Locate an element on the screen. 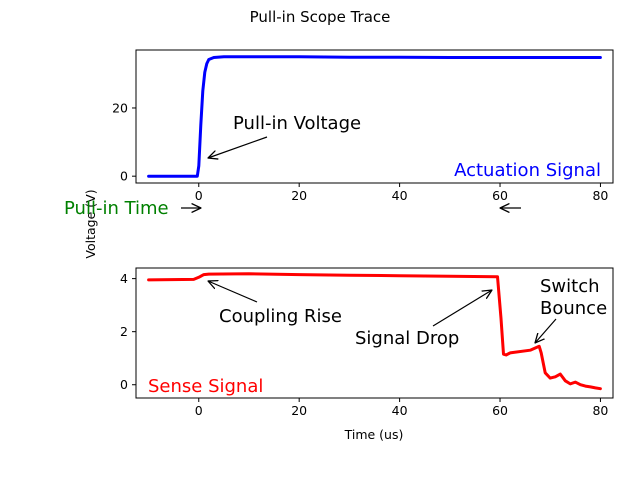 The image size is (640, 480). sense-x-tick-label: 80 is located at coordinates (600, 410).